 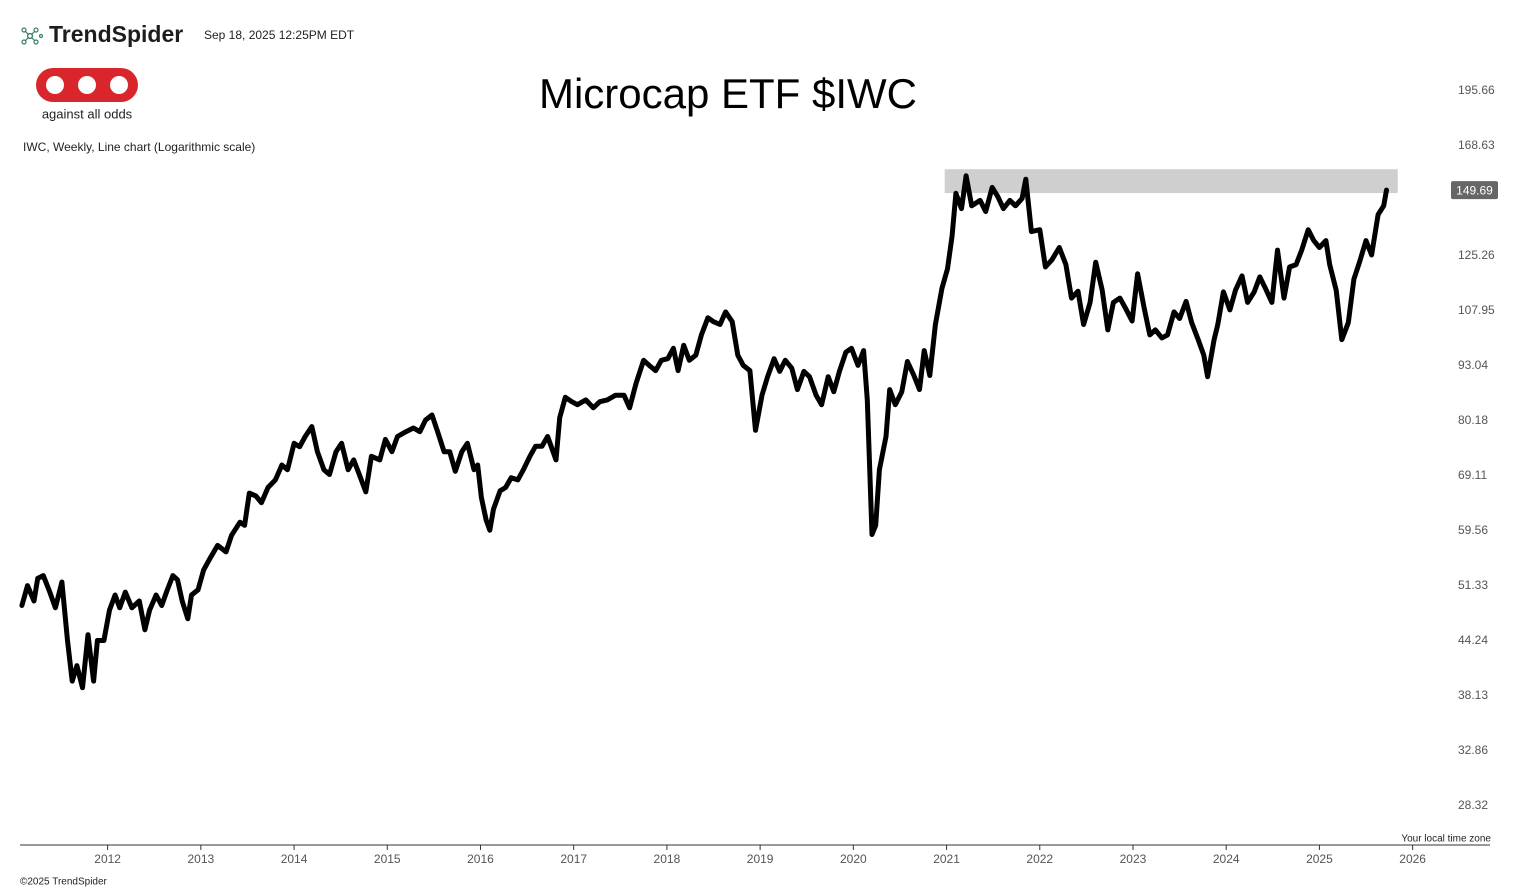 What do you see at coordinates (64, 882) in the screenshot?
I see `copyright: ©2025 TrendSpider` at bounding box center [64, 882].